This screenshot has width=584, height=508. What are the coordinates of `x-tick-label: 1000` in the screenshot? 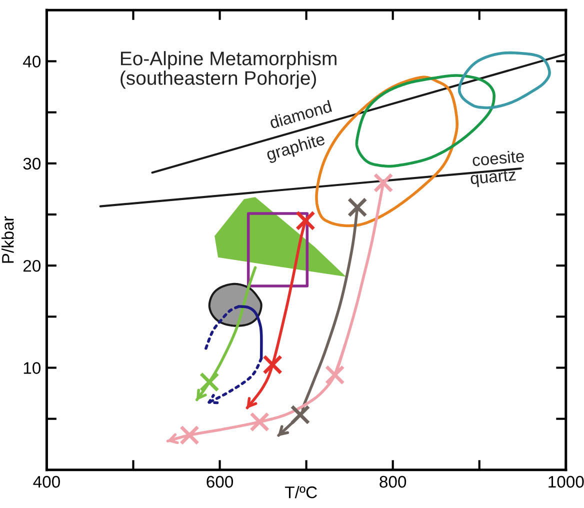 It's located at (566, 482).